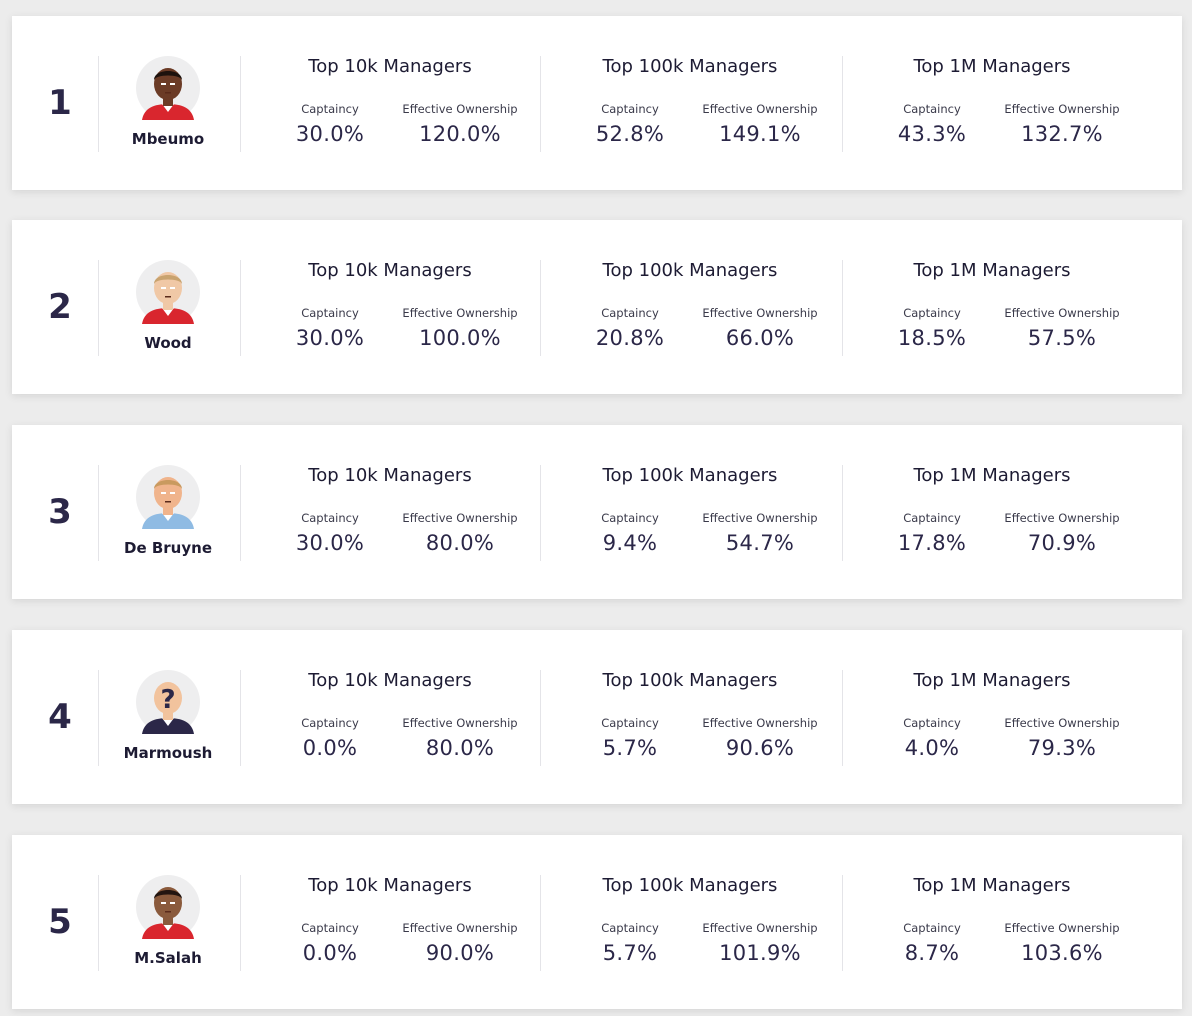  Describe the element at coordinates (168, 307) in the screenshot. I see `player-info: Wood` at that location.